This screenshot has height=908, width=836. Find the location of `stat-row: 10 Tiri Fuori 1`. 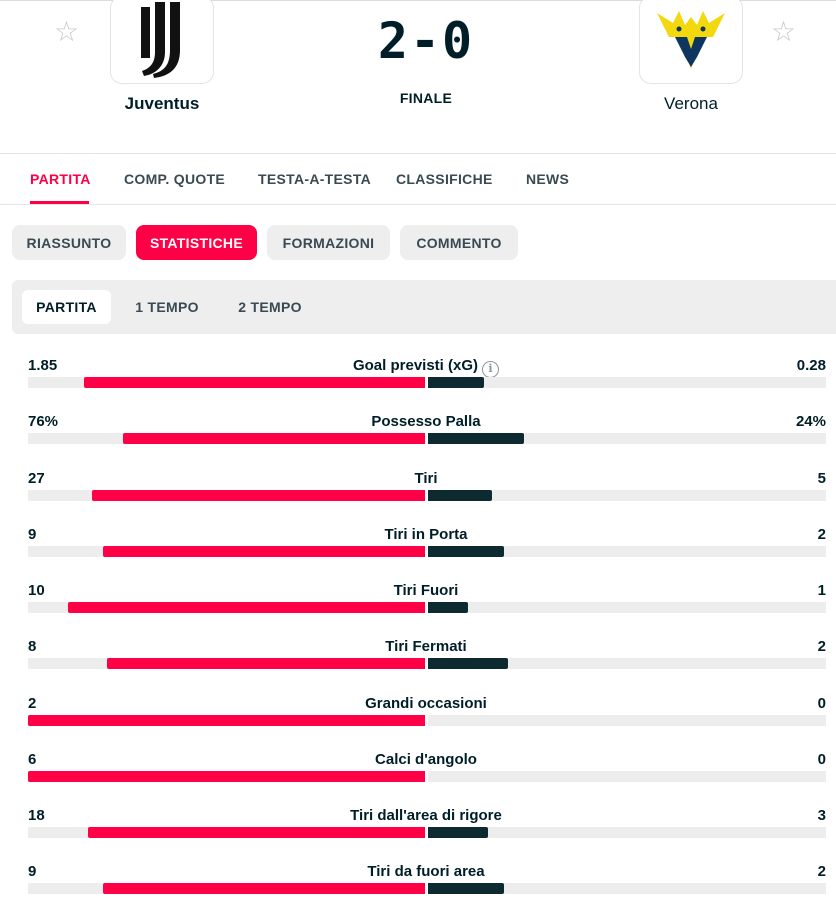

stat-row: 10 Tiri Fuori 1 is located at coordinates (418, 610).